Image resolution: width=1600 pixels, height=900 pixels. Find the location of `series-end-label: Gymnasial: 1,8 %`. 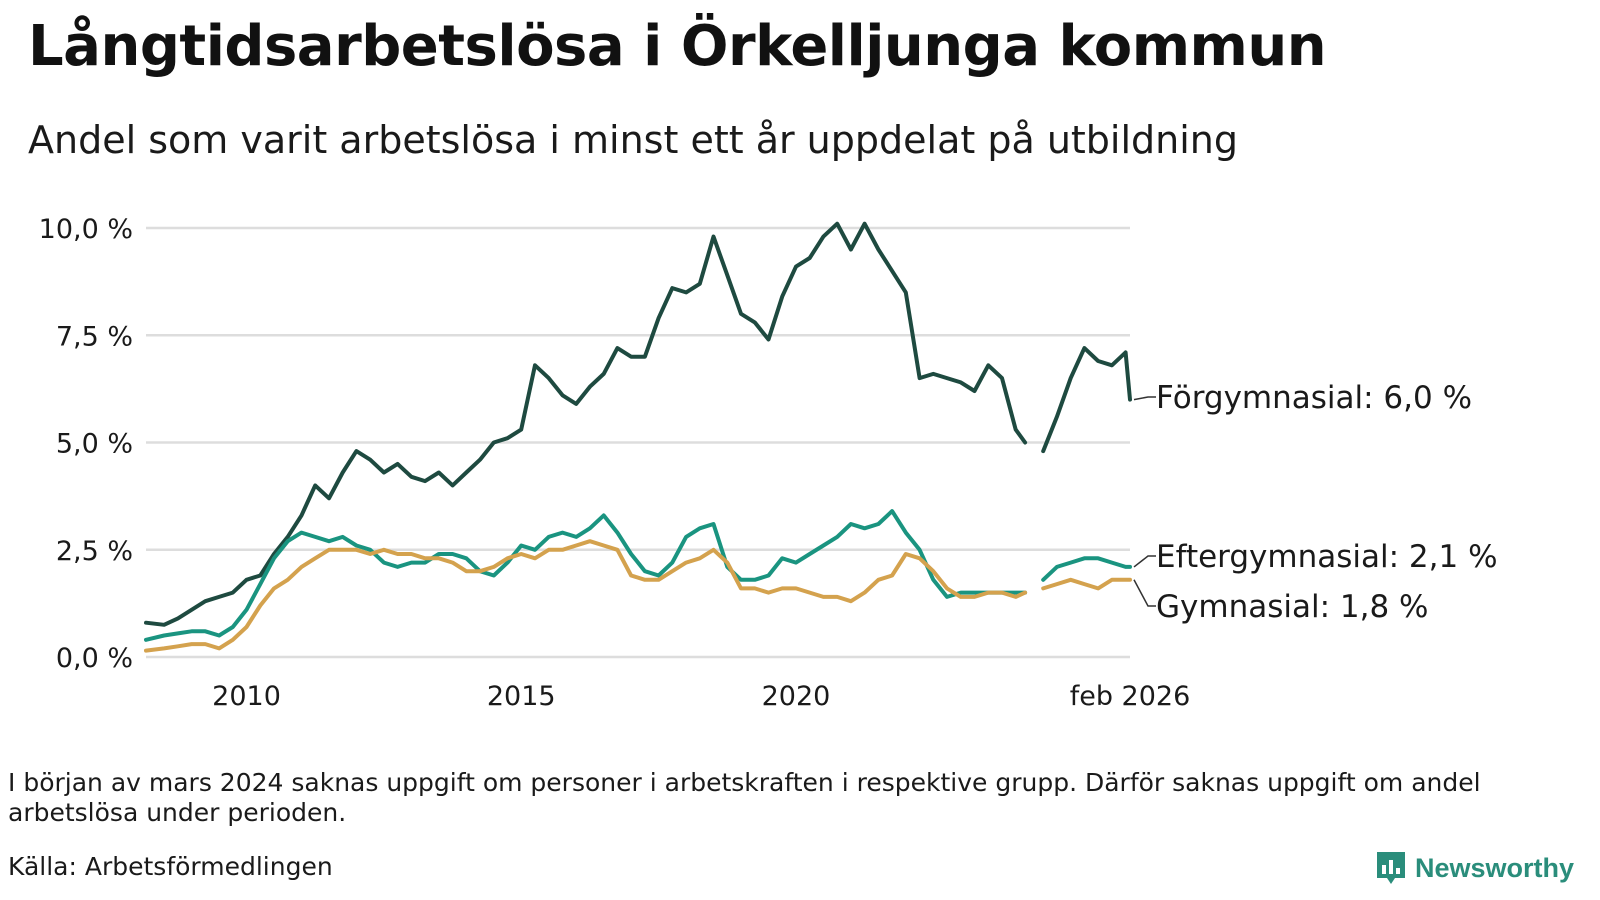

series-end-label: Gymnasial: 1,8 % is located at coordinates (1292, 607).